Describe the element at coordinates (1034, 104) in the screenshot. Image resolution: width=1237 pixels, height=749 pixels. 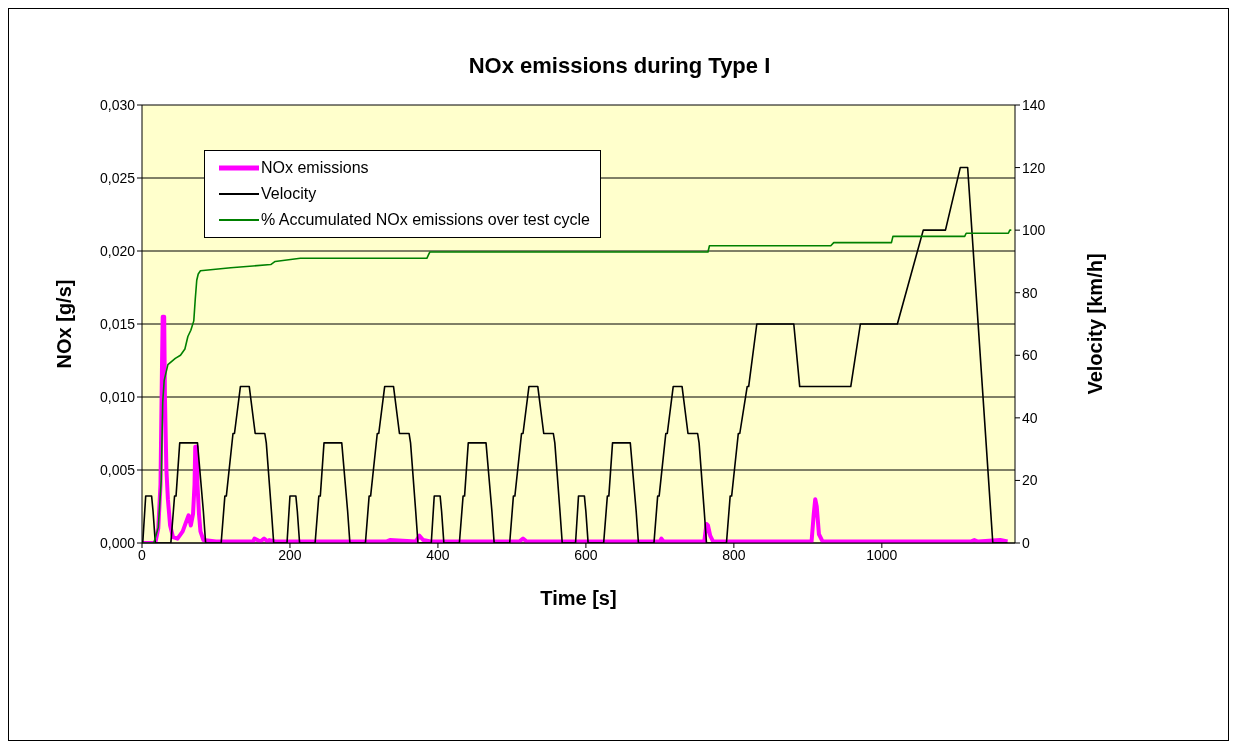
I see `y2-tick-label: 140` at that location.